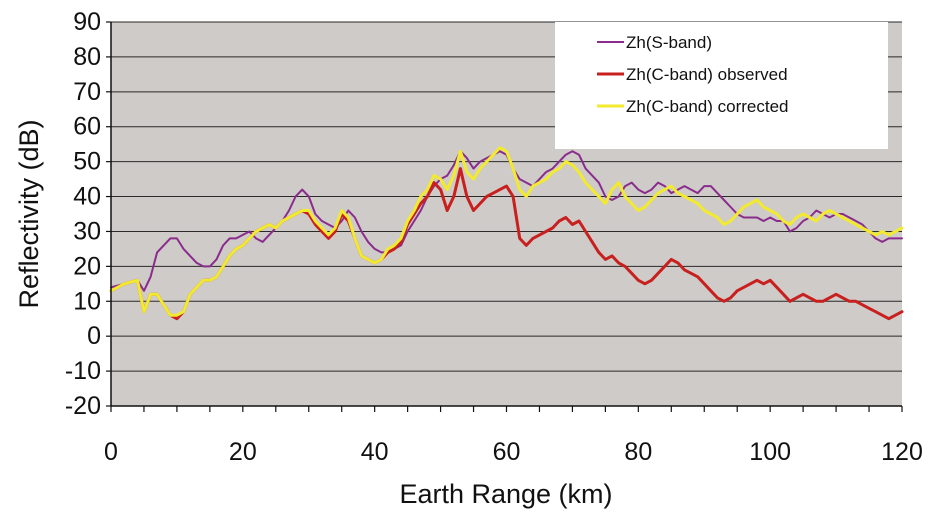 The height and width of the screenshot is (515, 930). What do you see at coordinates (94, 336) in the screenshot?
I see `y-tick-label: 0` at bounding box center [94, 336].